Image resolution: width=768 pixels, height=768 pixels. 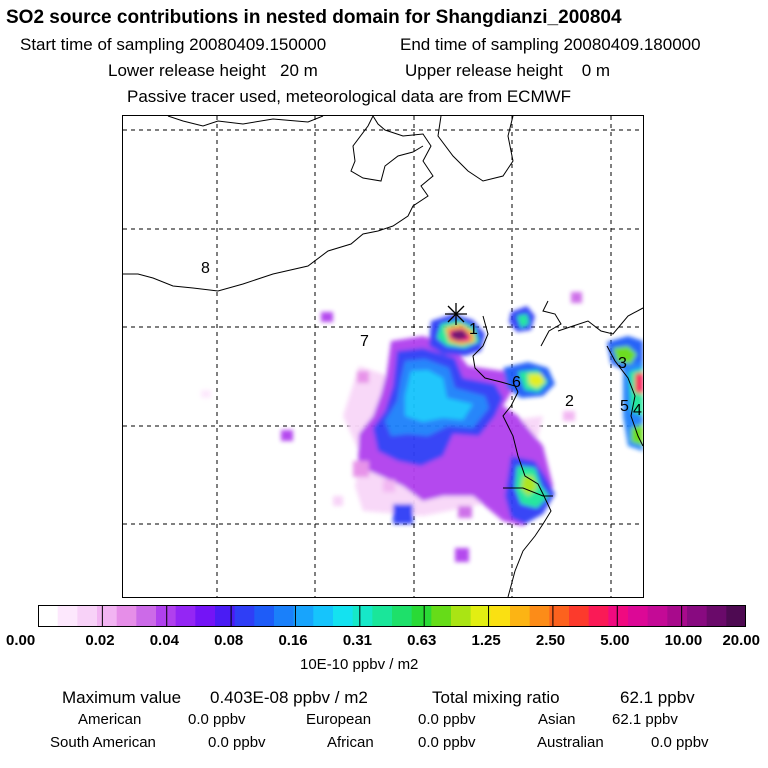 What do you see at coordinates (508, 70) in the screenshot?
I see `upper-release-label: Upper release height 0 m` at bounding box center [508, 70].